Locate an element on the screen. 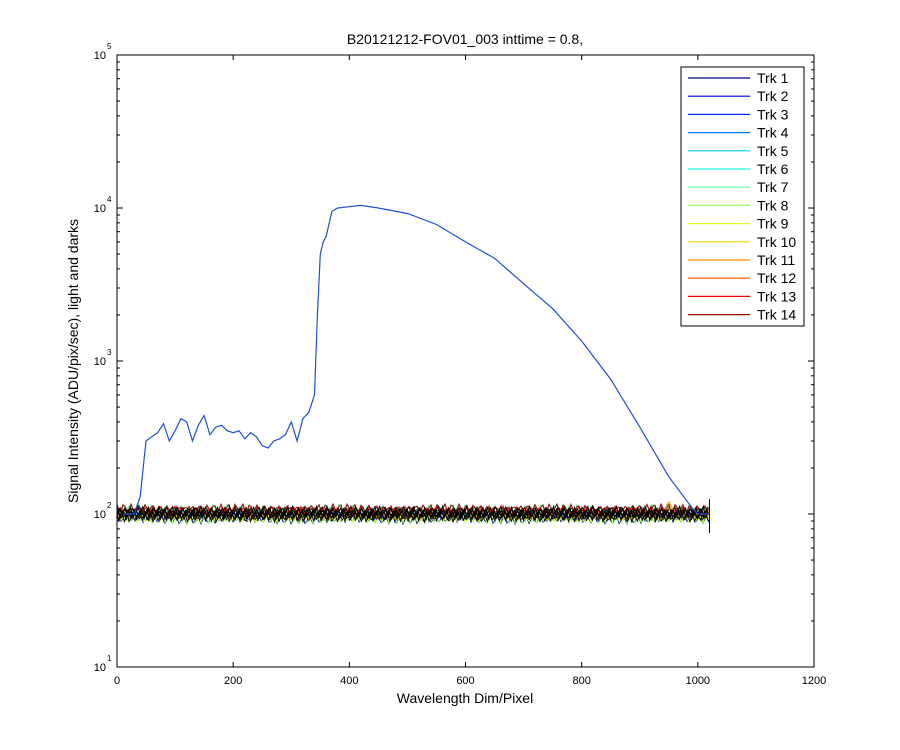 The image size is (900, 750). x-tick-label: 0 is located at coordinates (117, 681).